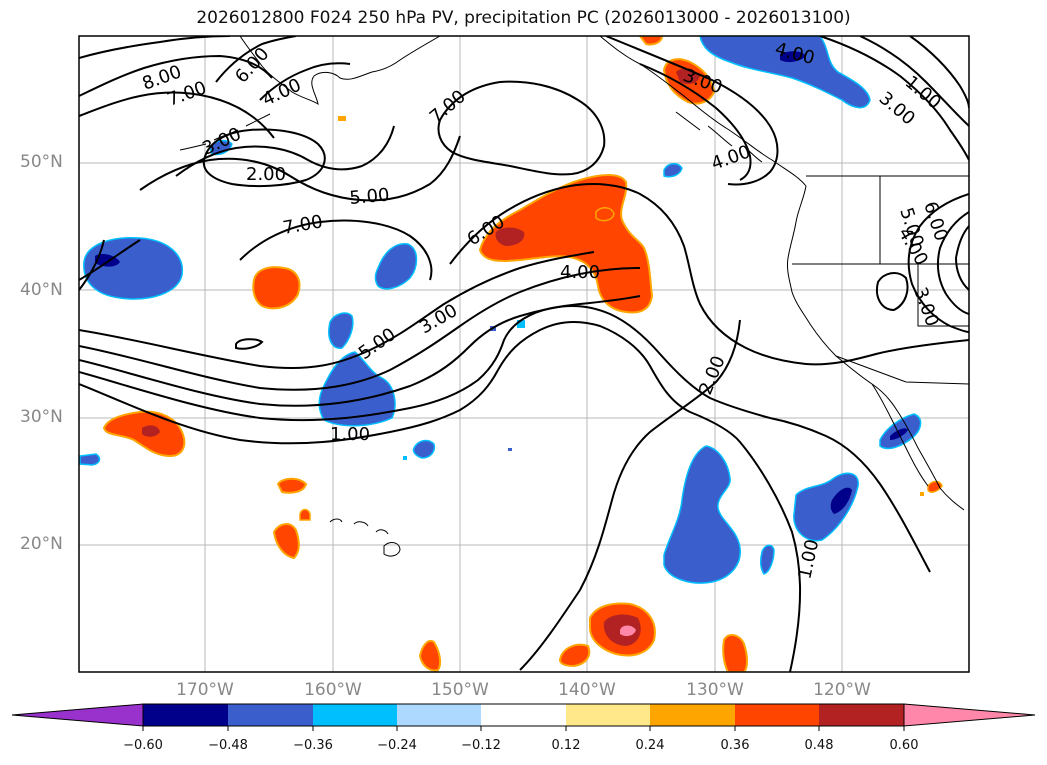 Image resolution: width=1047 pixels, height=765 pixels. Describe the element at coordinates (510, 236) in the screenshot. I see `red-core-central` at that location.